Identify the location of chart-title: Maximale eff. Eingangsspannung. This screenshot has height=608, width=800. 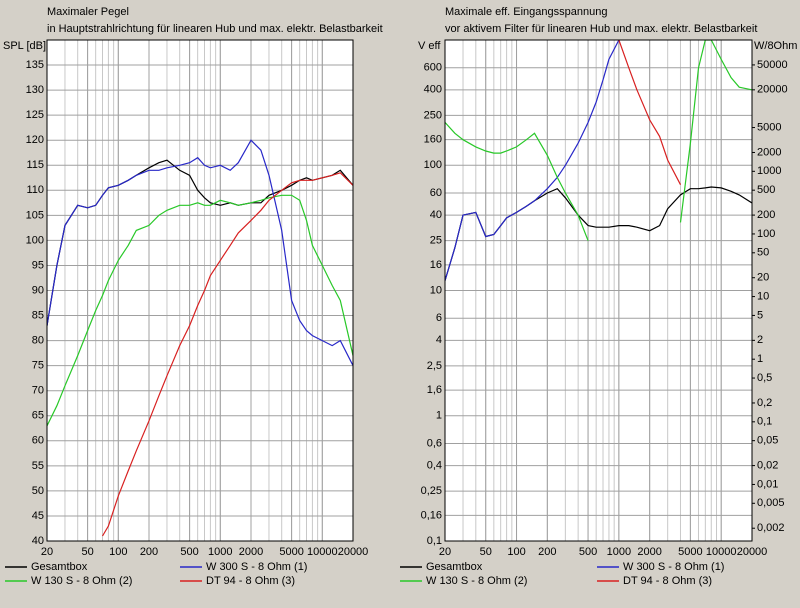
(526, 12).